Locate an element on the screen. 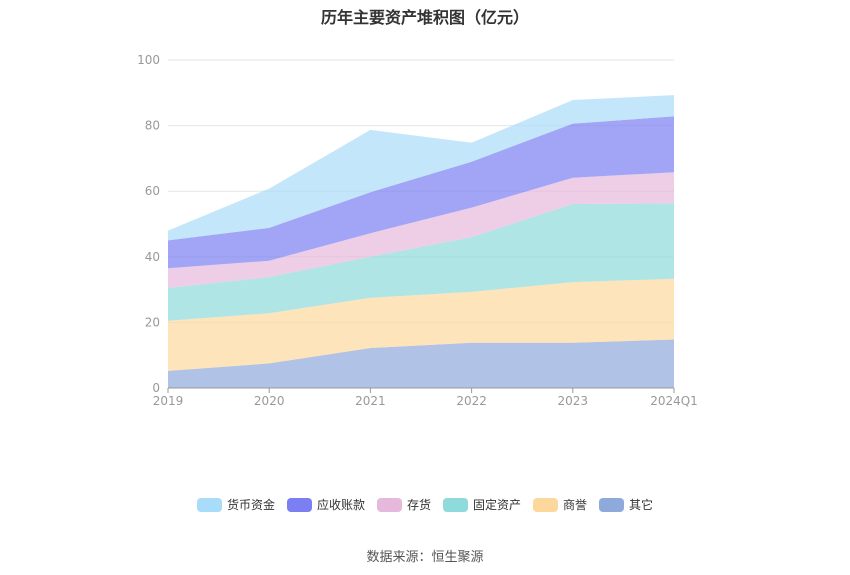 This screenshot has width=850, height=575. x-tick-label: 2023 is located at coordinates (573, 401).